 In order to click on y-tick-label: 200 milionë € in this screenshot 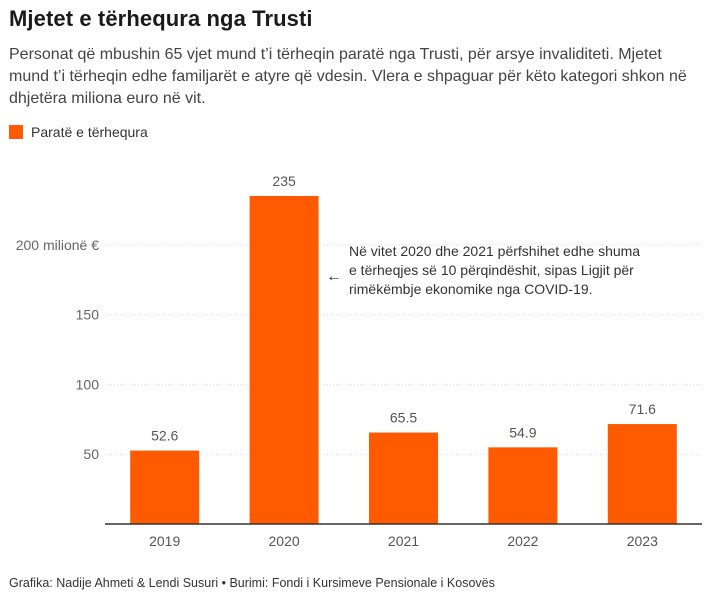, I will do `click(57, 245)`.